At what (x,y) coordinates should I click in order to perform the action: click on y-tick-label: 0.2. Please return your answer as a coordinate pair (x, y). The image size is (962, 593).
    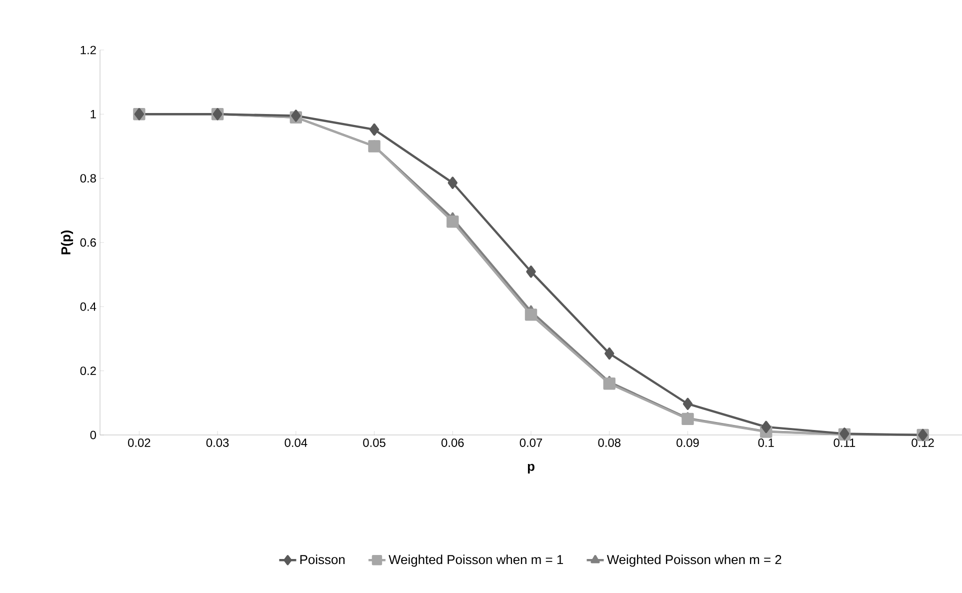
    Looking at the image, I should click on (88, 371).